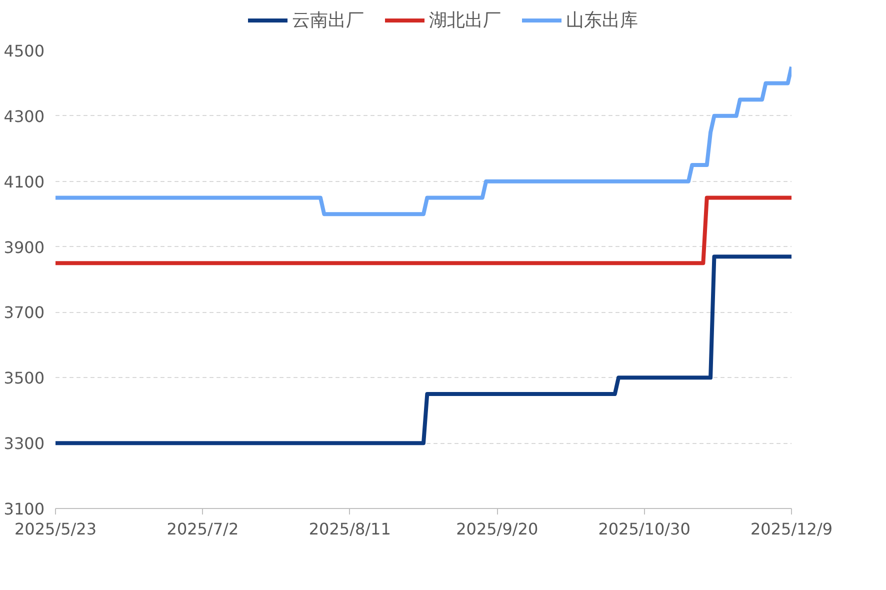 This screenshot has height=590, width=886. I want to click on y-tick-label: 3100, so click(24, 509).